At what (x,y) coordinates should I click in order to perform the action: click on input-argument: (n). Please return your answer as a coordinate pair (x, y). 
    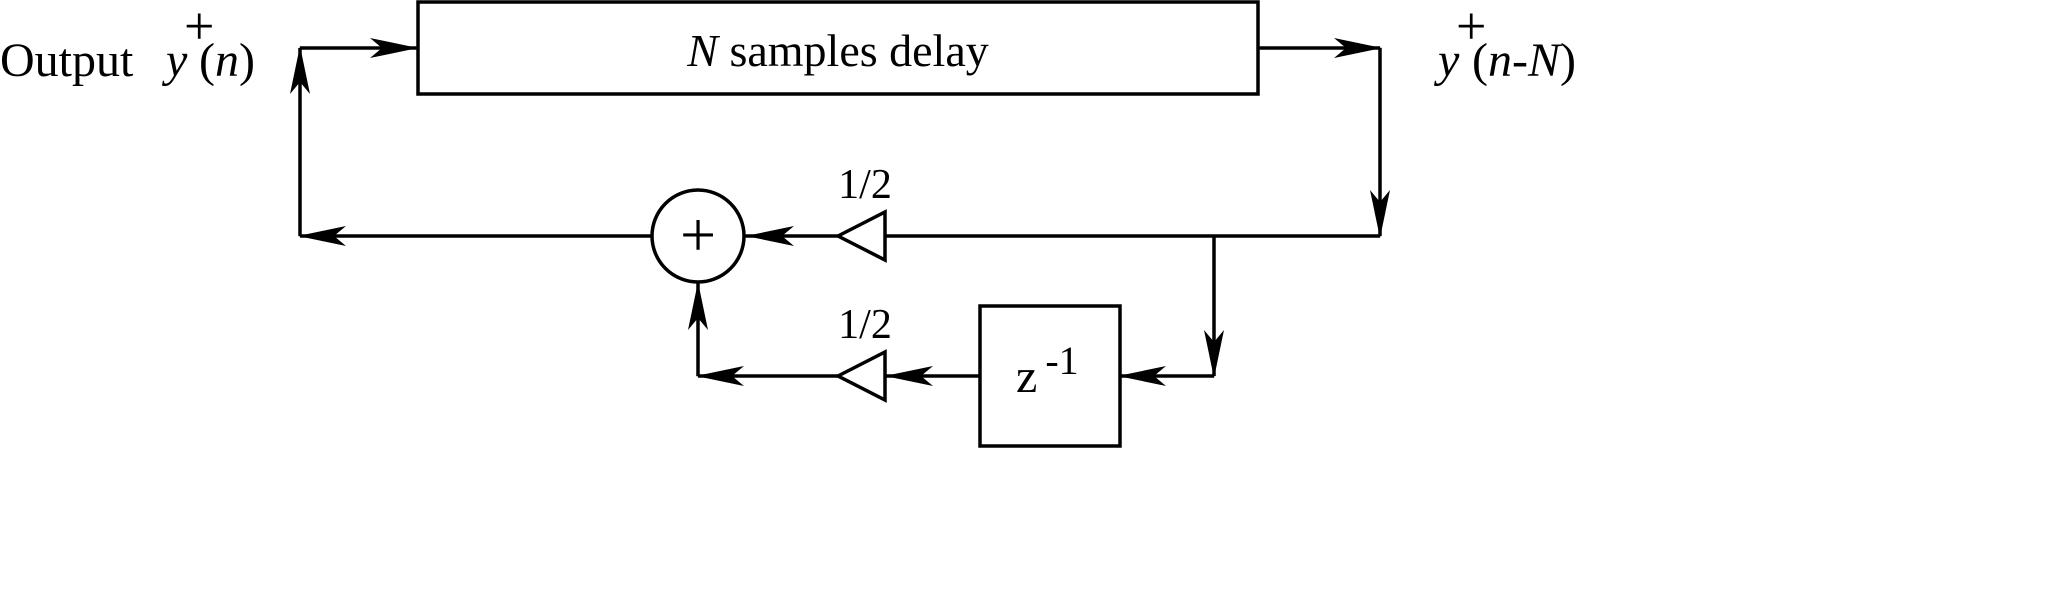
    Looking at the image, I should click on (227, 60).